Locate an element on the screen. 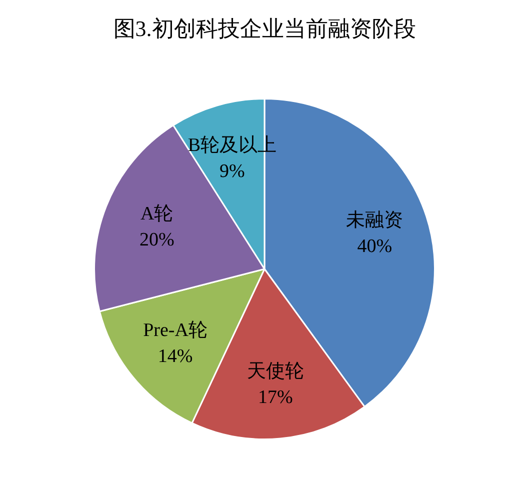 The height and width of the screenshot is (491, 529). data-label: 20% is located at coordinates (156, 239).